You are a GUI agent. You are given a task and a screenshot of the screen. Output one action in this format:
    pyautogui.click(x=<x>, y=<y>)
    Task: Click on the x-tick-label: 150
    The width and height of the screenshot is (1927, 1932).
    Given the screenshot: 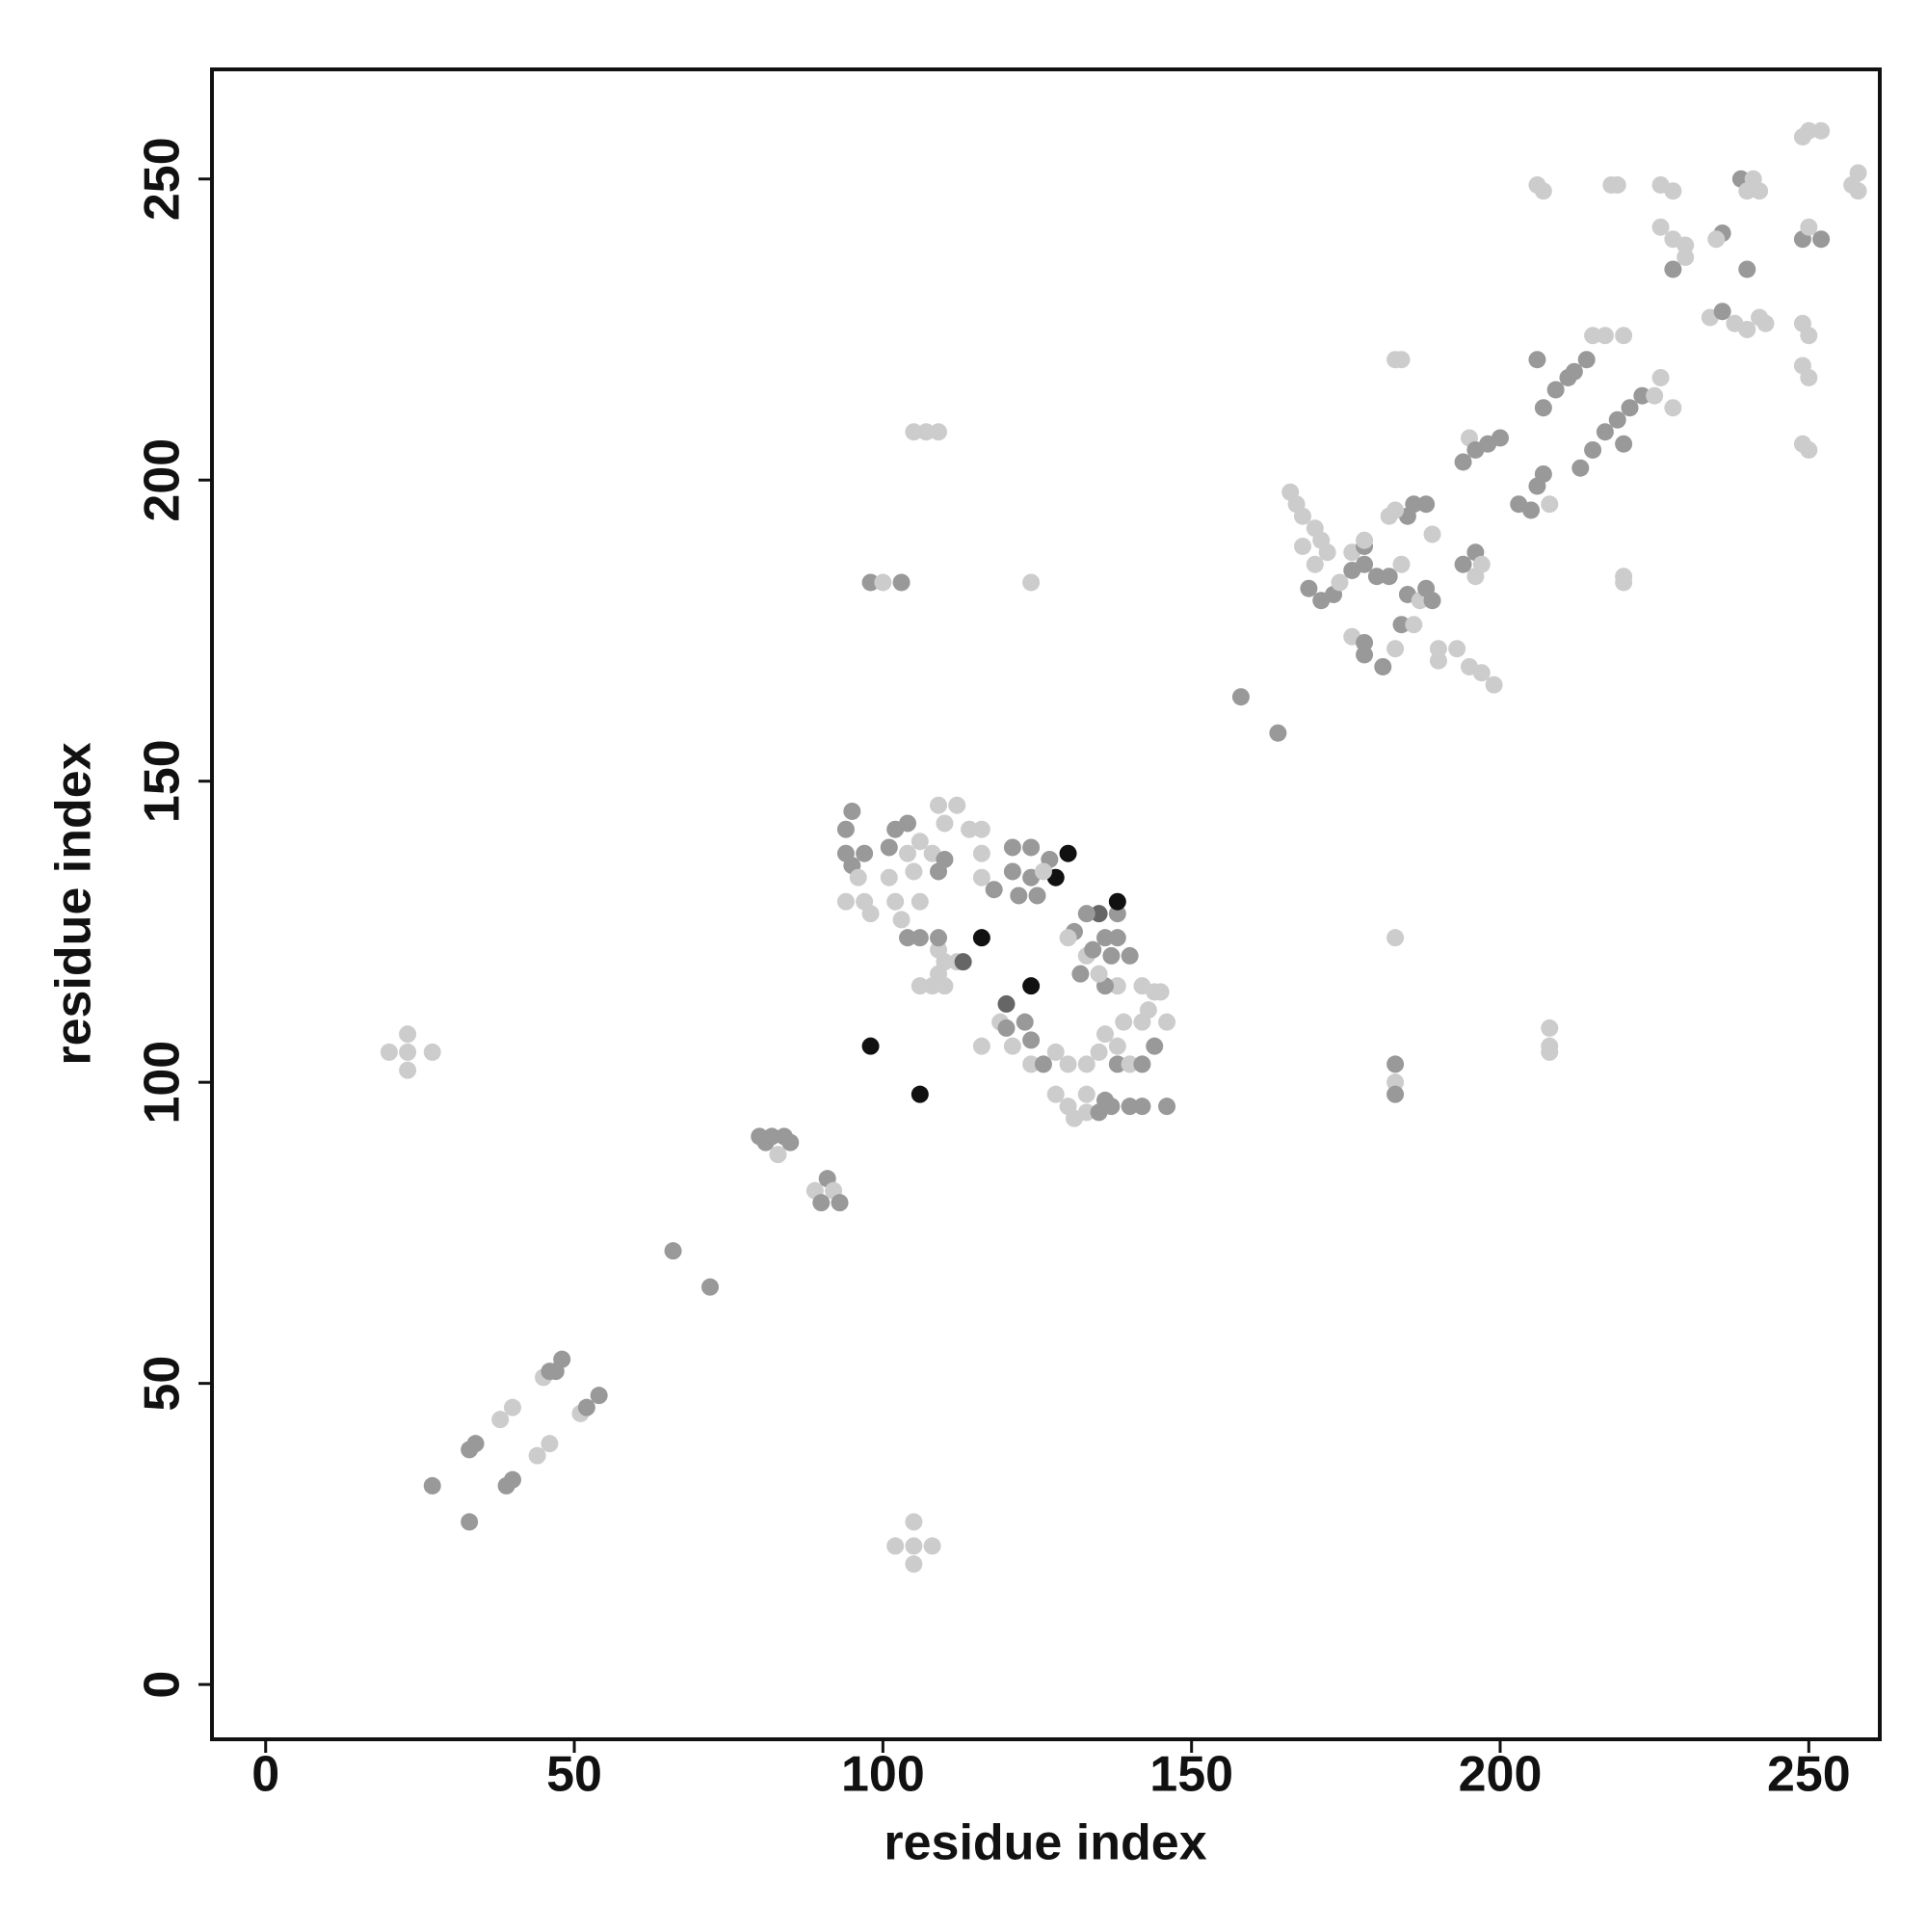 What is the action you would take?
    pyautogui.click(x=1191, y=1775)
    